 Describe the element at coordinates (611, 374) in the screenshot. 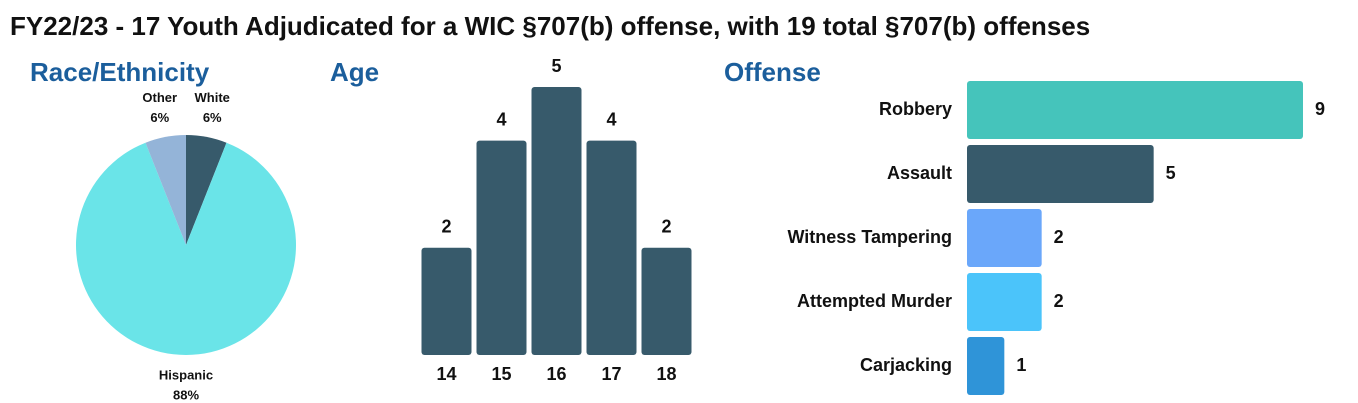

I see `x-tick-label: 17` at that location.